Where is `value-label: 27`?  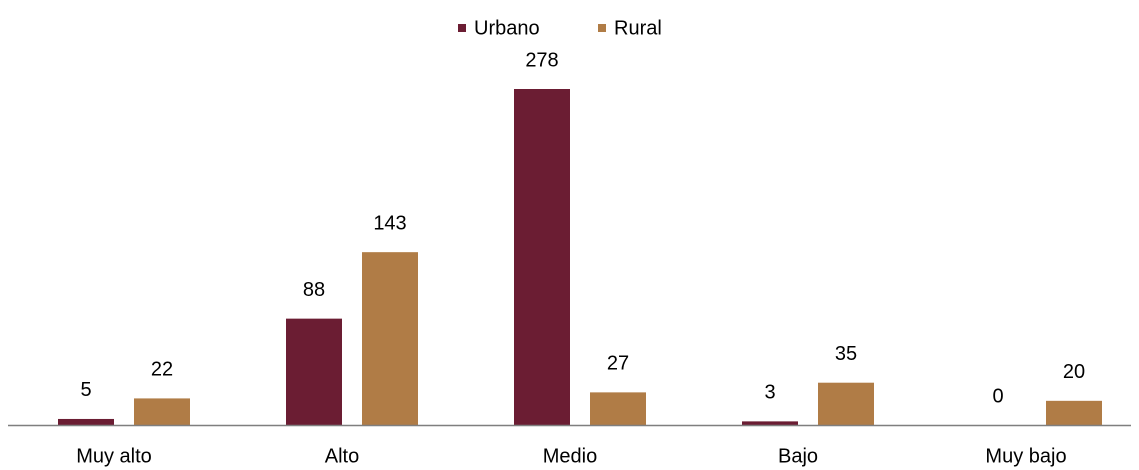
value-label: 27 is located at coordinates (618, 364).